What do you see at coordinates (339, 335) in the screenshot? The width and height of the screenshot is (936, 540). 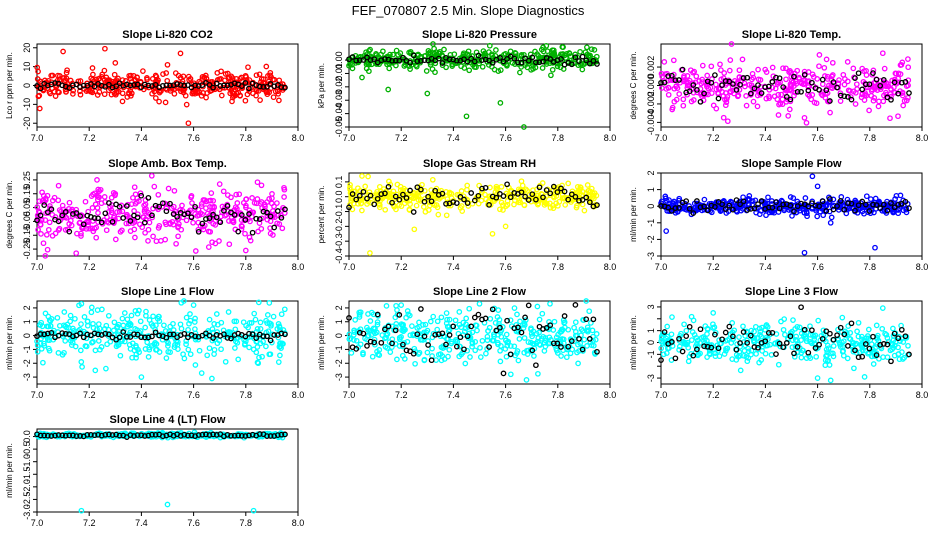 I see `y-tick-label: 0` at bounding box center [339, 335].